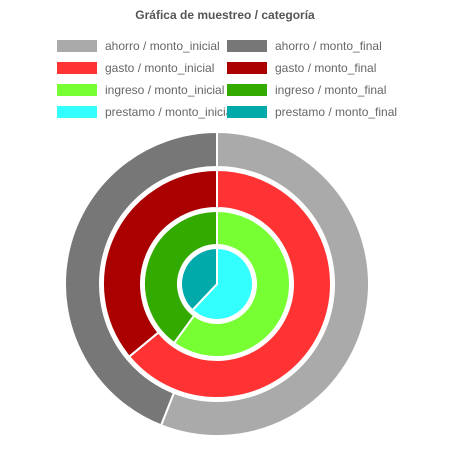 The height and width of the screenshot is (450, 450). I want to click on legend-item: ingreso / monto_final, so click(306, 90).